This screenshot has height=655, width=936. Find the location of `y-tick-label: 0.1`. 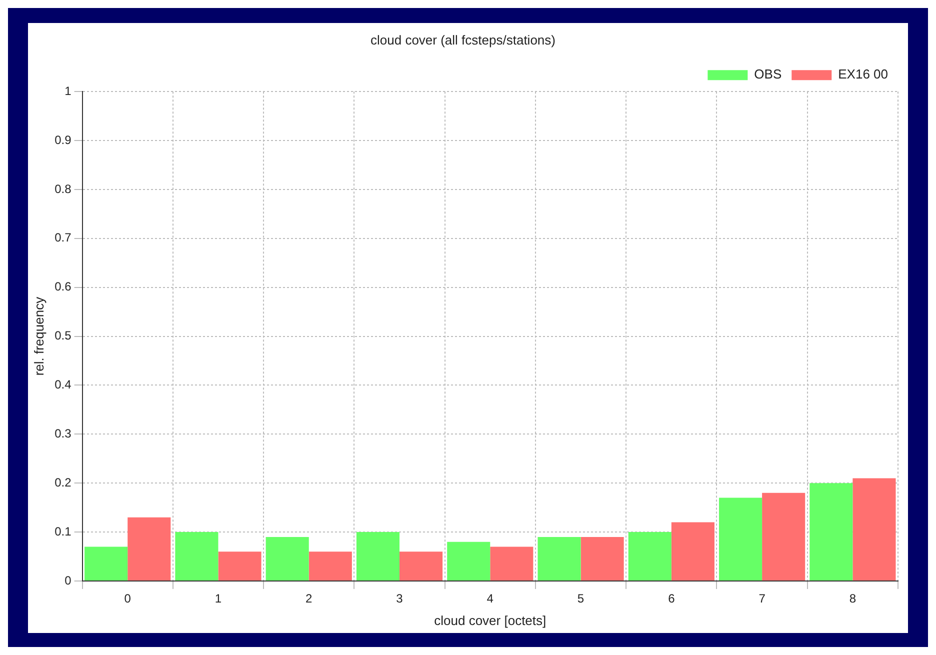

y-tick-label: 0.1 is located at coordinates (63, 531).